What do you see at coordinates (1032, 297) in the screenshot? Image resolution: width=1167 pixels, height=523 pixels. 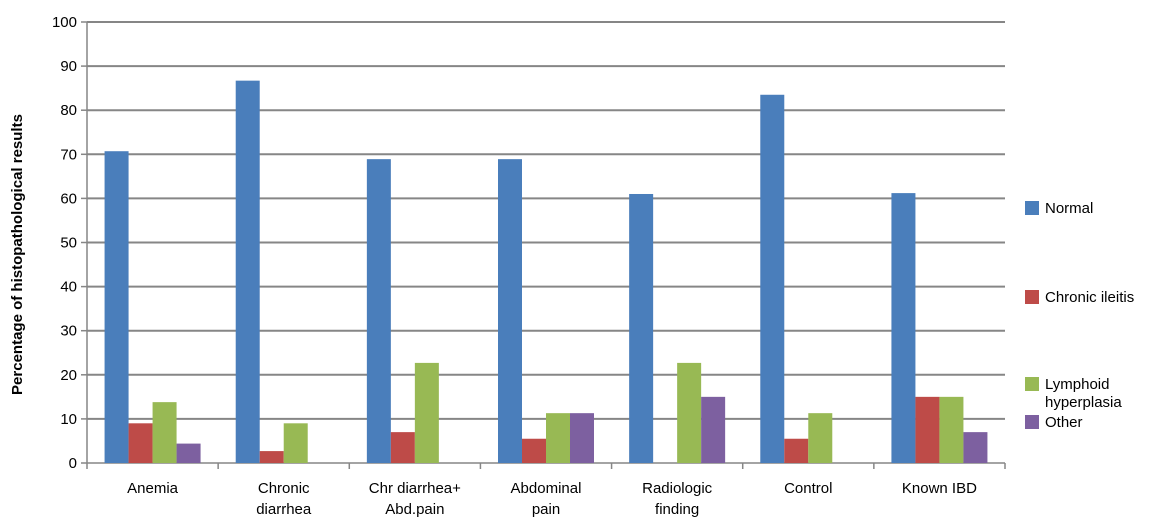 I see `legend-swatch-chronic-ileitis` at bounding box center [1032, 297].